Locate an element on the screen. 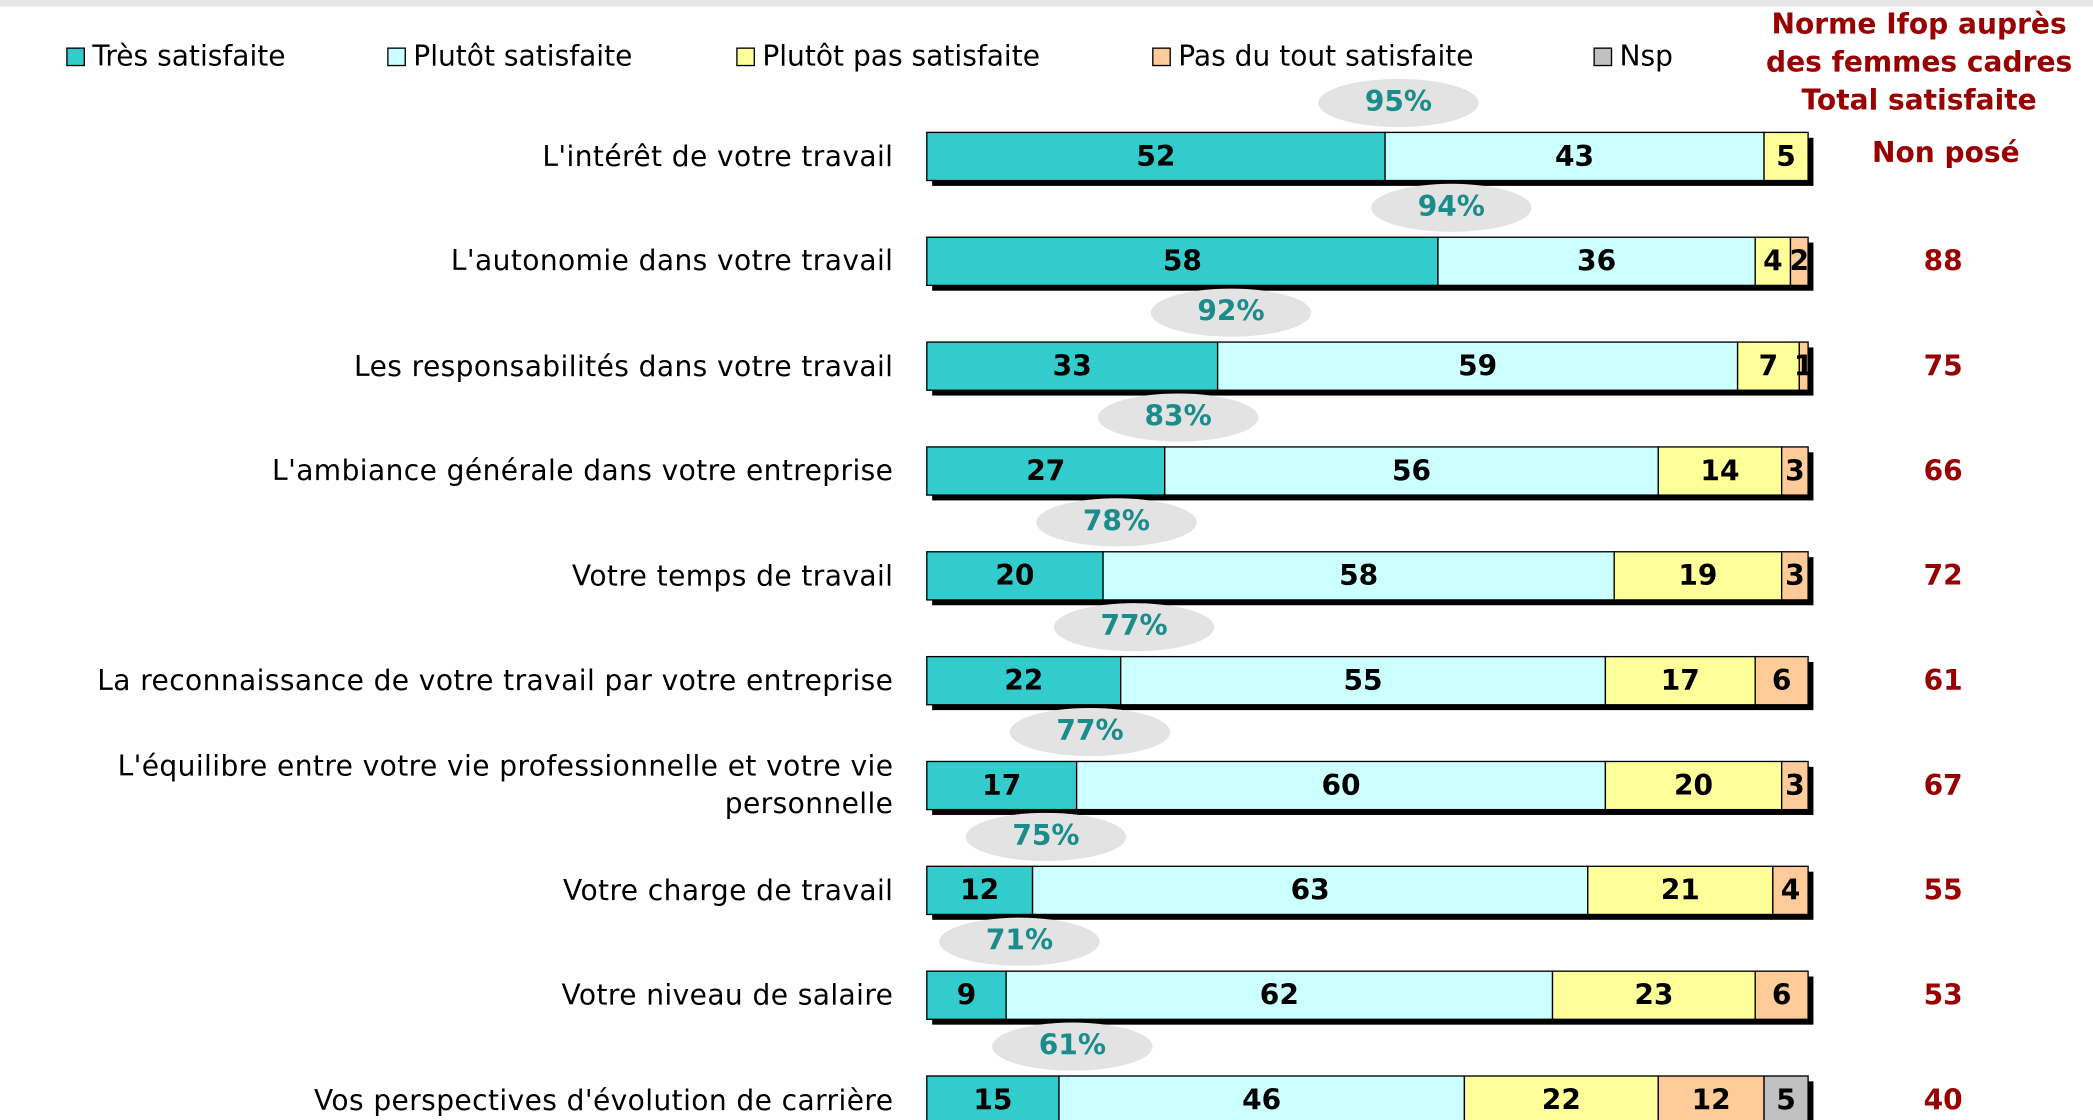 The width and height of the screenshot is (2093, 1120). norm-value: 72 is located at coordinates (1943, 575).